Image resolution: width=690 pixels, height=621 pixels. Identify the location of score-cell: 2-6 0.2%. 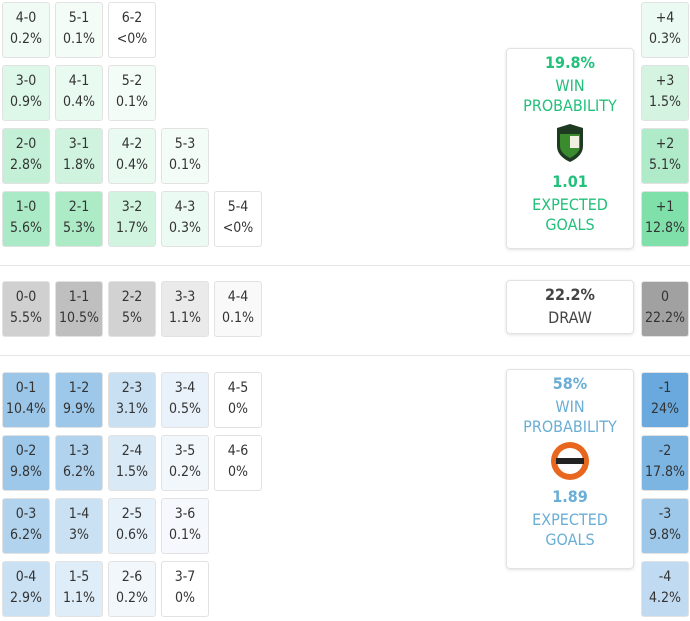
(132, 589).